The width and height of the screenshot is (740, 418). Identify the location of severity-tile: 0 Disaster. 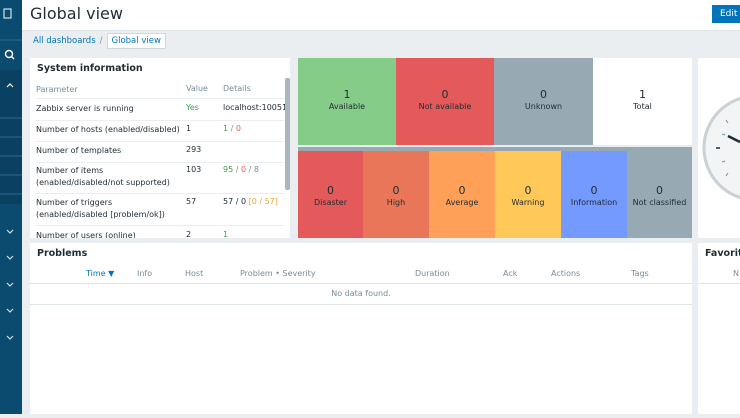
(330, 194).